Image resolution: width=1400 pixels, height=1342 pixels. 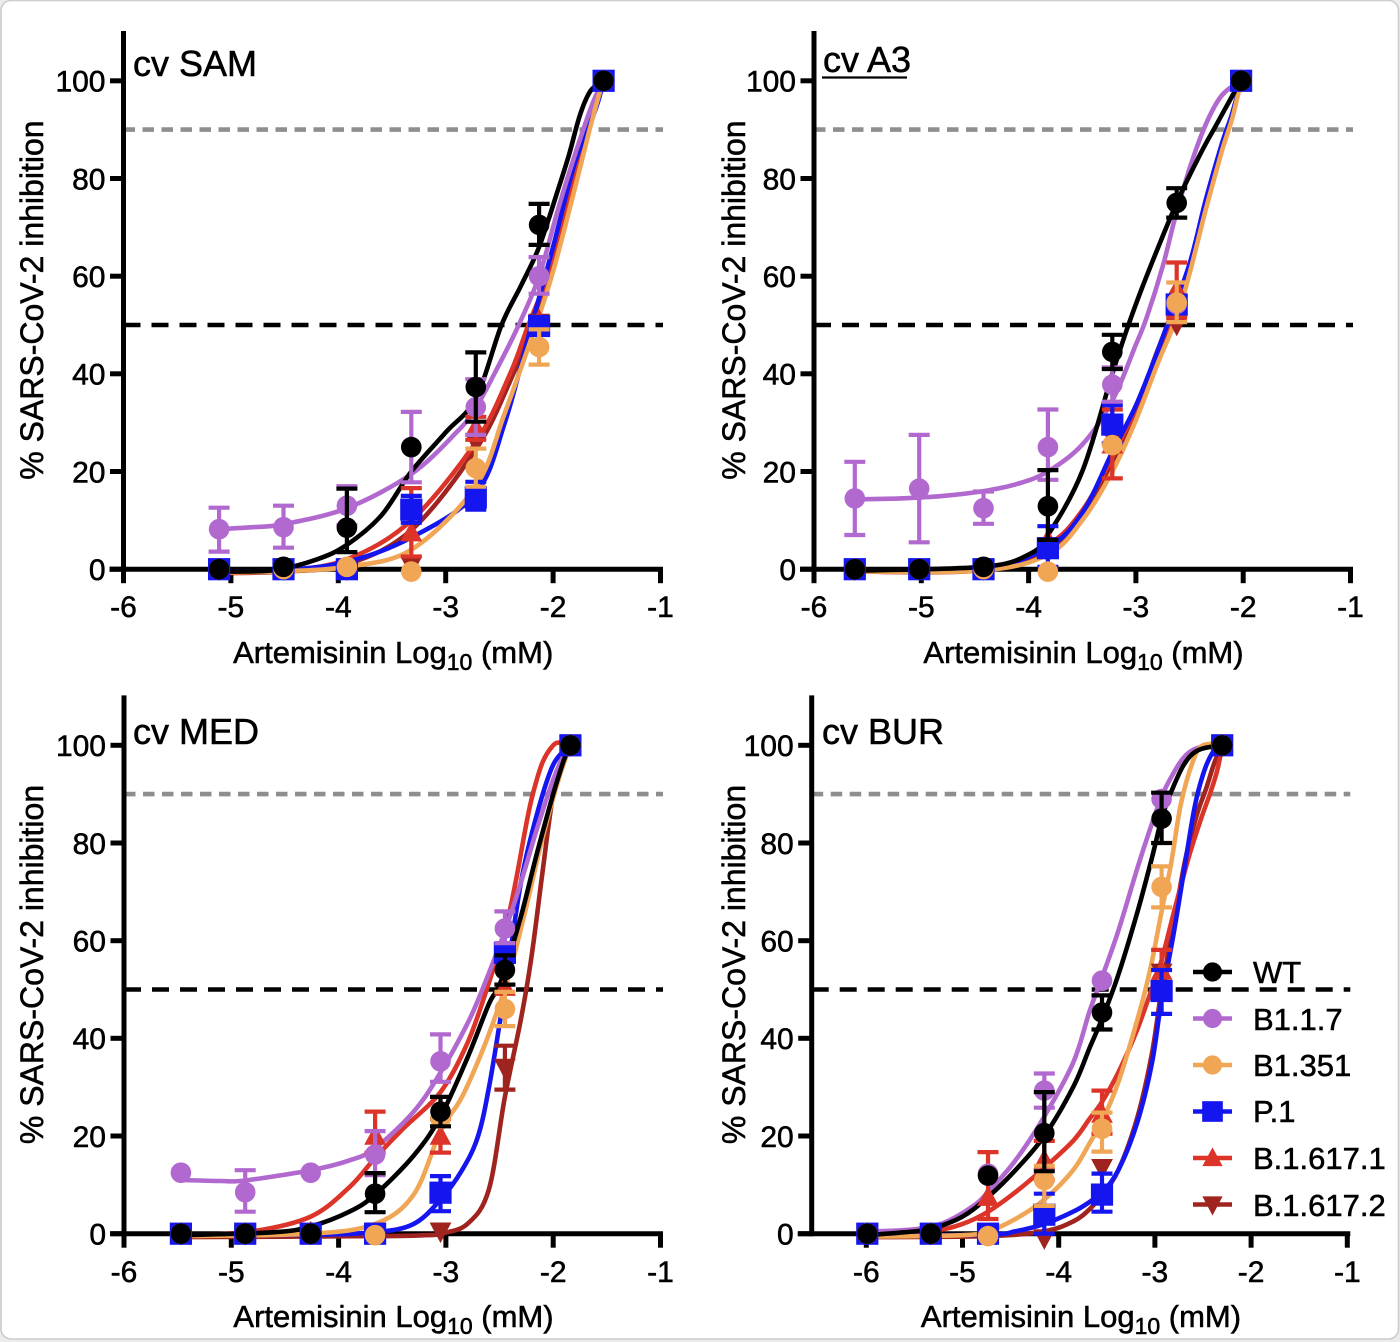 What do you see at coordinates (1298, 1019) in the screenshot?
I see `svg-text: B1.1.7` at bounding box center [1298, 1019].